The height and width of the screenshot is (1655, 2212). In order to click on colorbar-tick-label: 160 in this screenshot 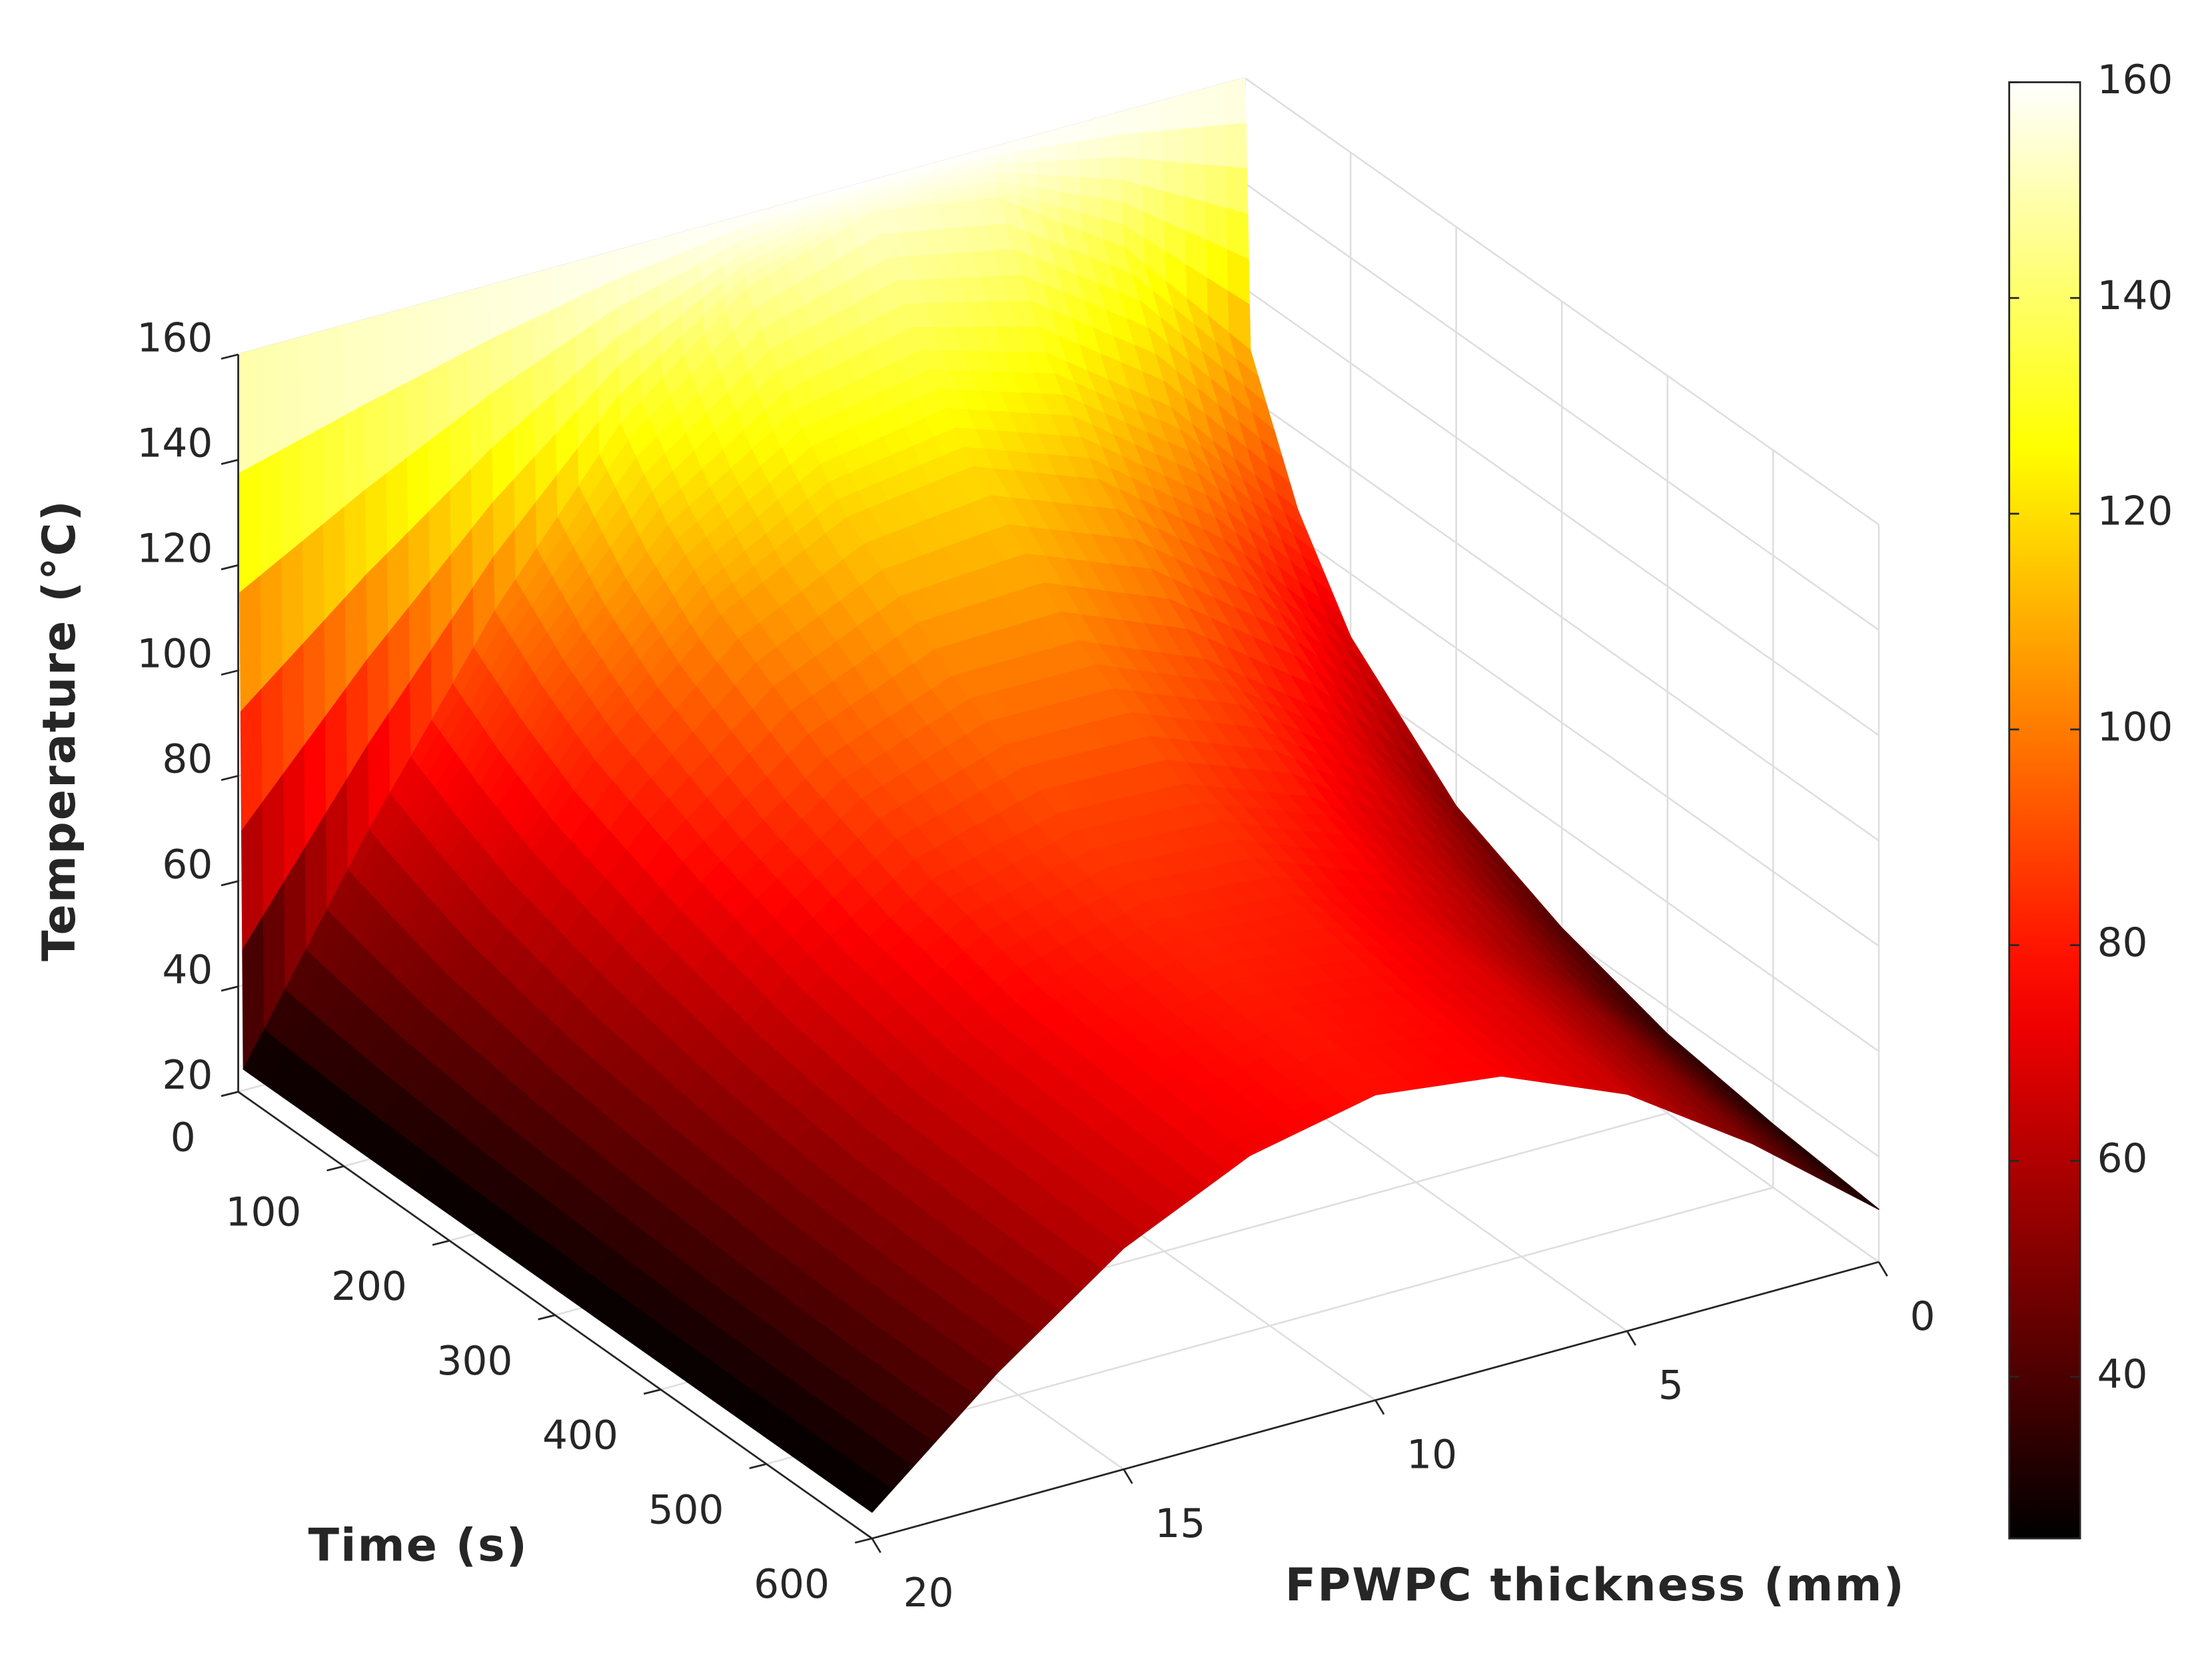, I will do `click(2135, 80)`.